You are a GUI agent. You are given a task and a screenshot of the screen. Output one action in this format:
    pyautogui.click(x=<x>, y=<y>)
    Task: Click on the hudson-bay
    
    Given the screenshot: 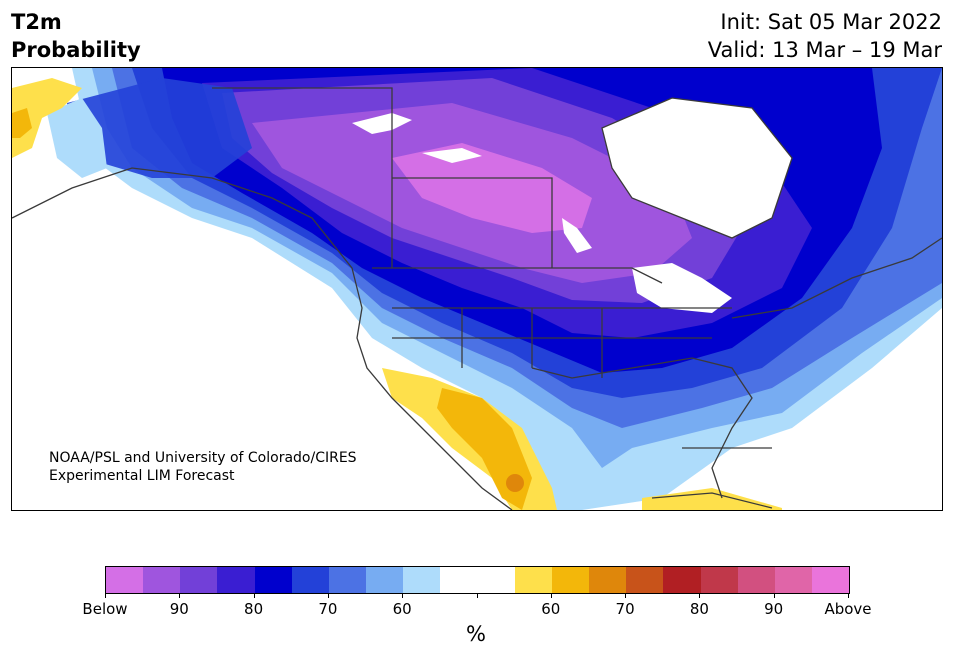 What is the action you would take?
    pyautogui.click(x=697, y=168)
    